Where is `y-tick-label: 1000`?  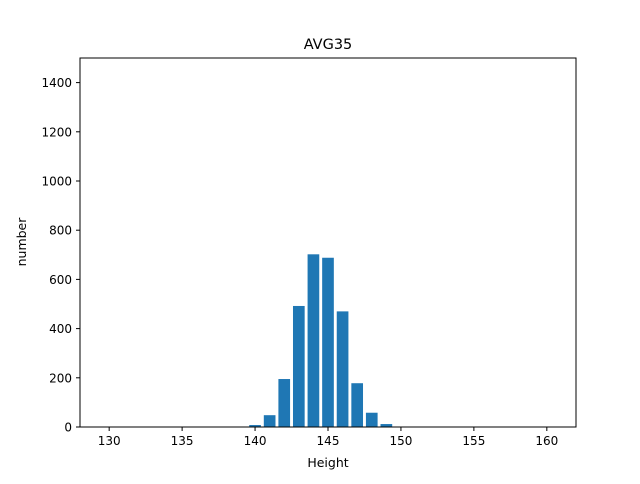
y-tick-label: 1000 is located at coordinates (56, 182).